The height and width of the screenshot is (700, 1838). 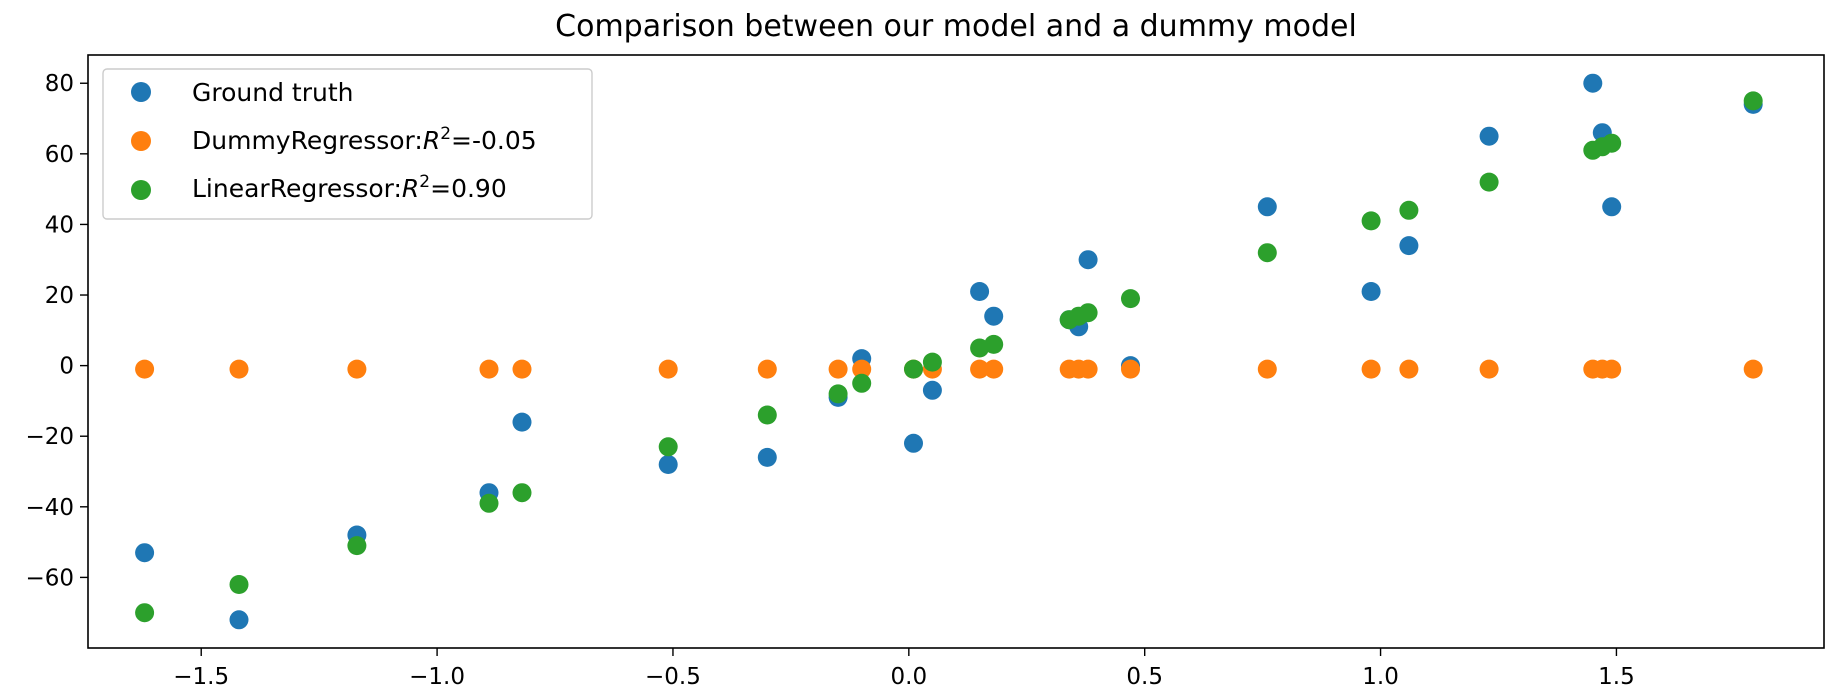 I want to click on legend-entry-ground-truth: Ground truth, so click(x=242, y=92).